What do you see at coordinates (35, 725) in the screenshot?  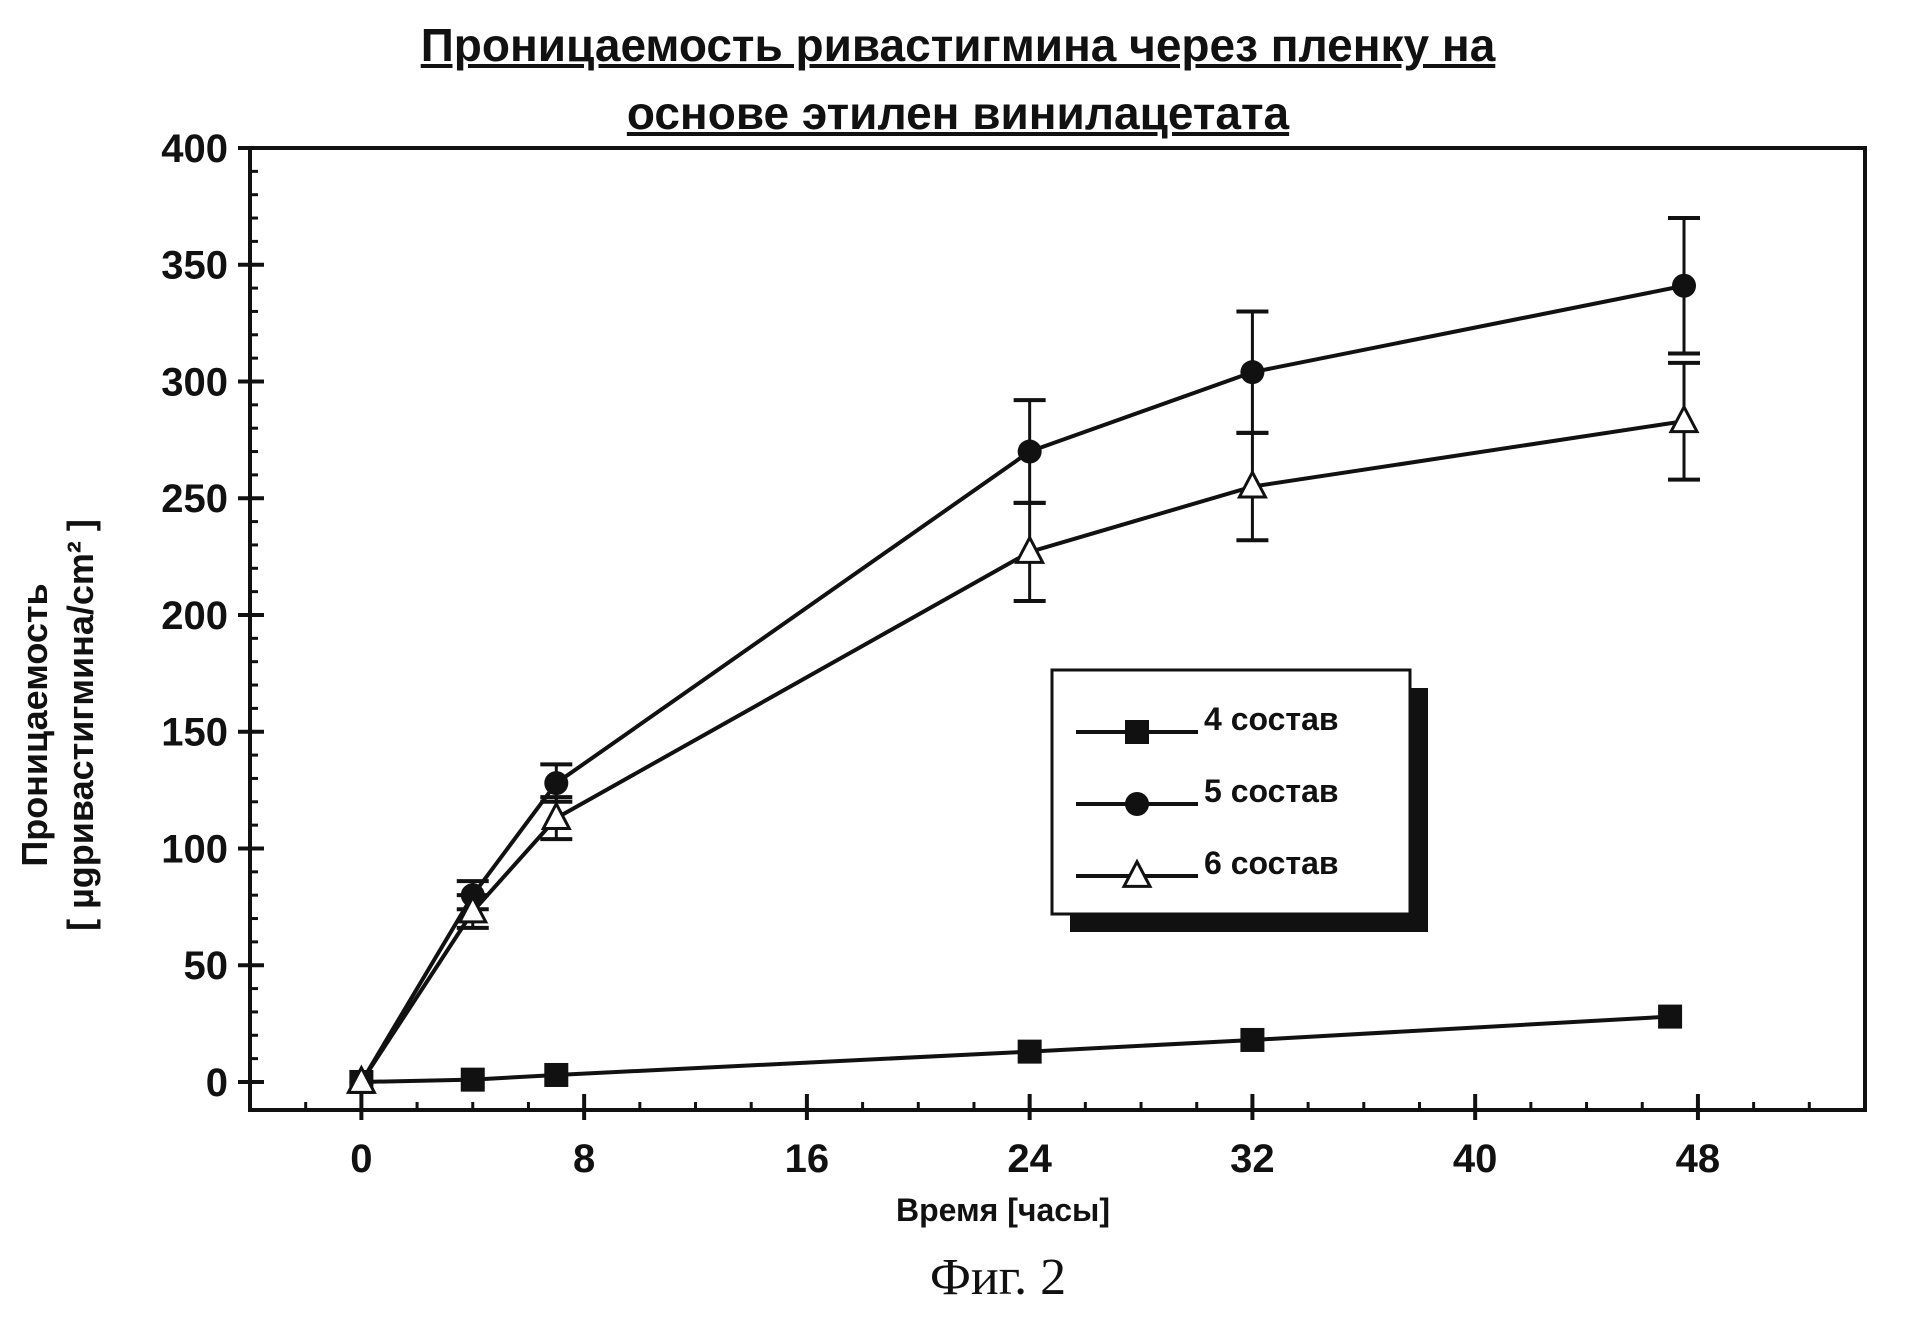 I see `y-axis-label-line-1: Проницаемость` at bounding box center [35, 725].